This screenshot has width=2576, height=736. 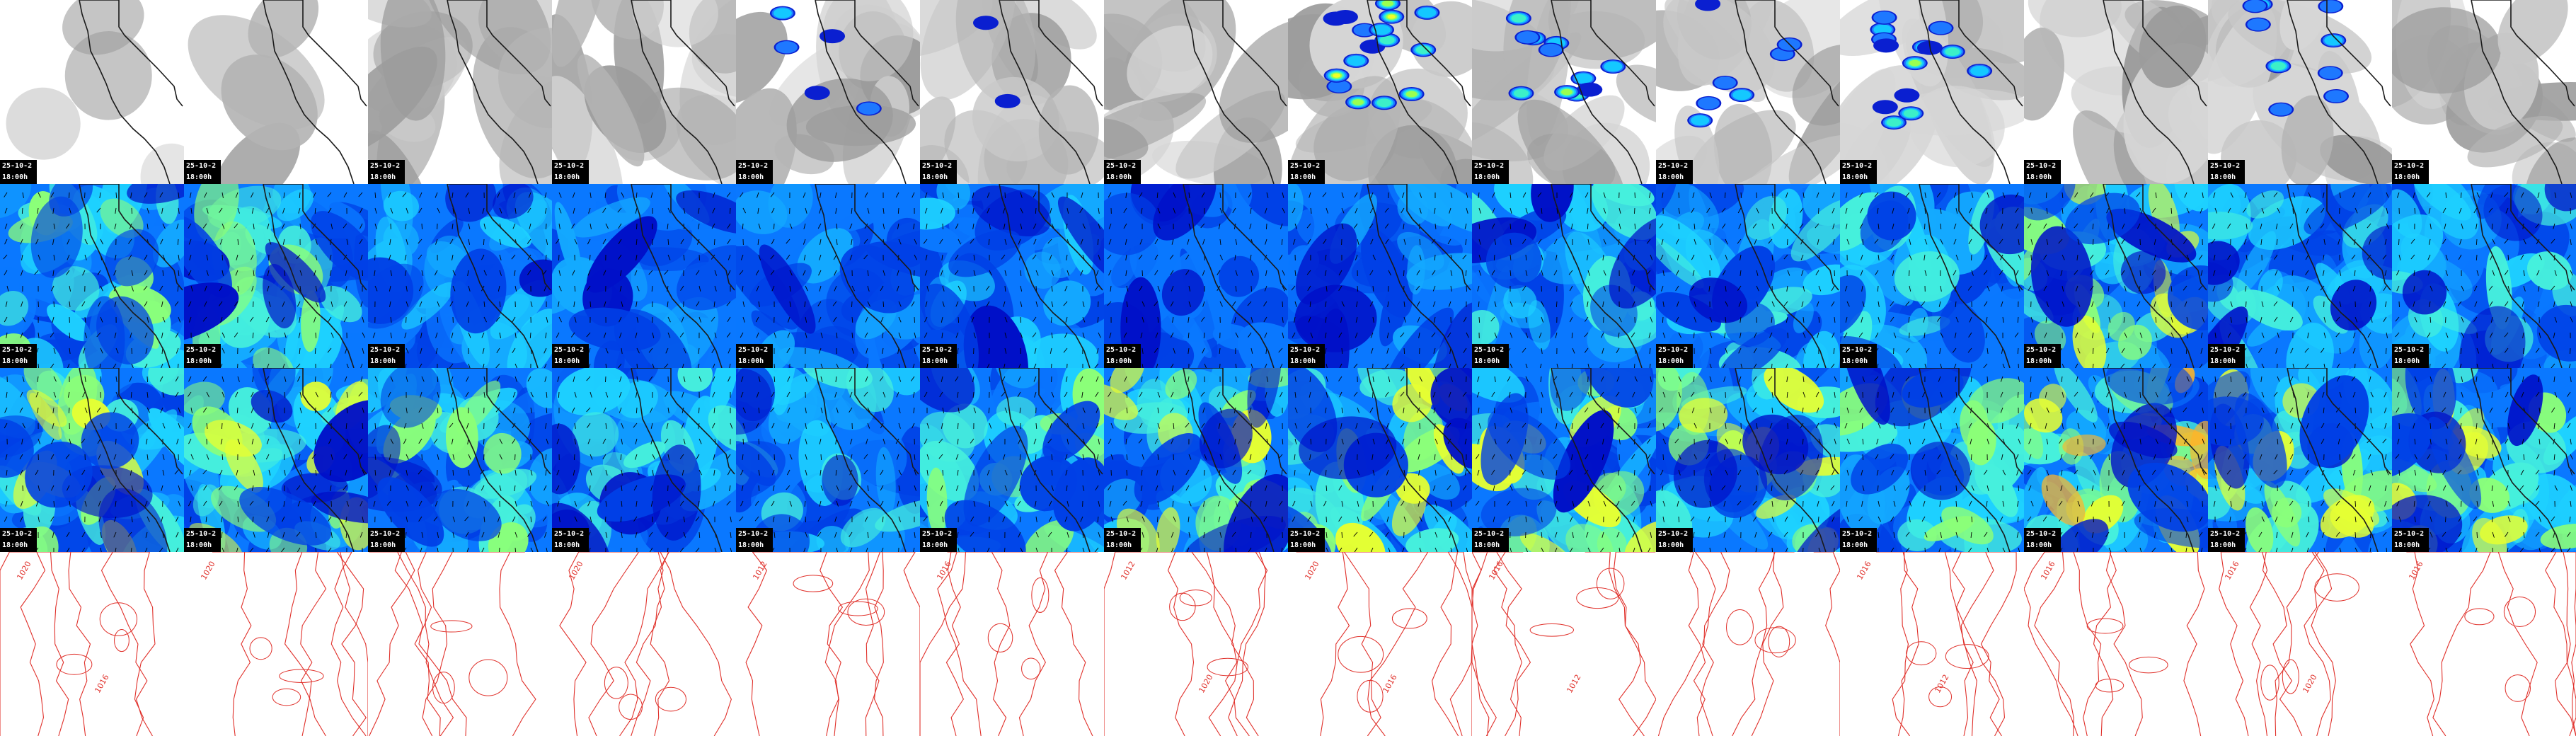 I want to click on sea-level-pressure-isobars-panel: 1020, so click(x=644, y=644).